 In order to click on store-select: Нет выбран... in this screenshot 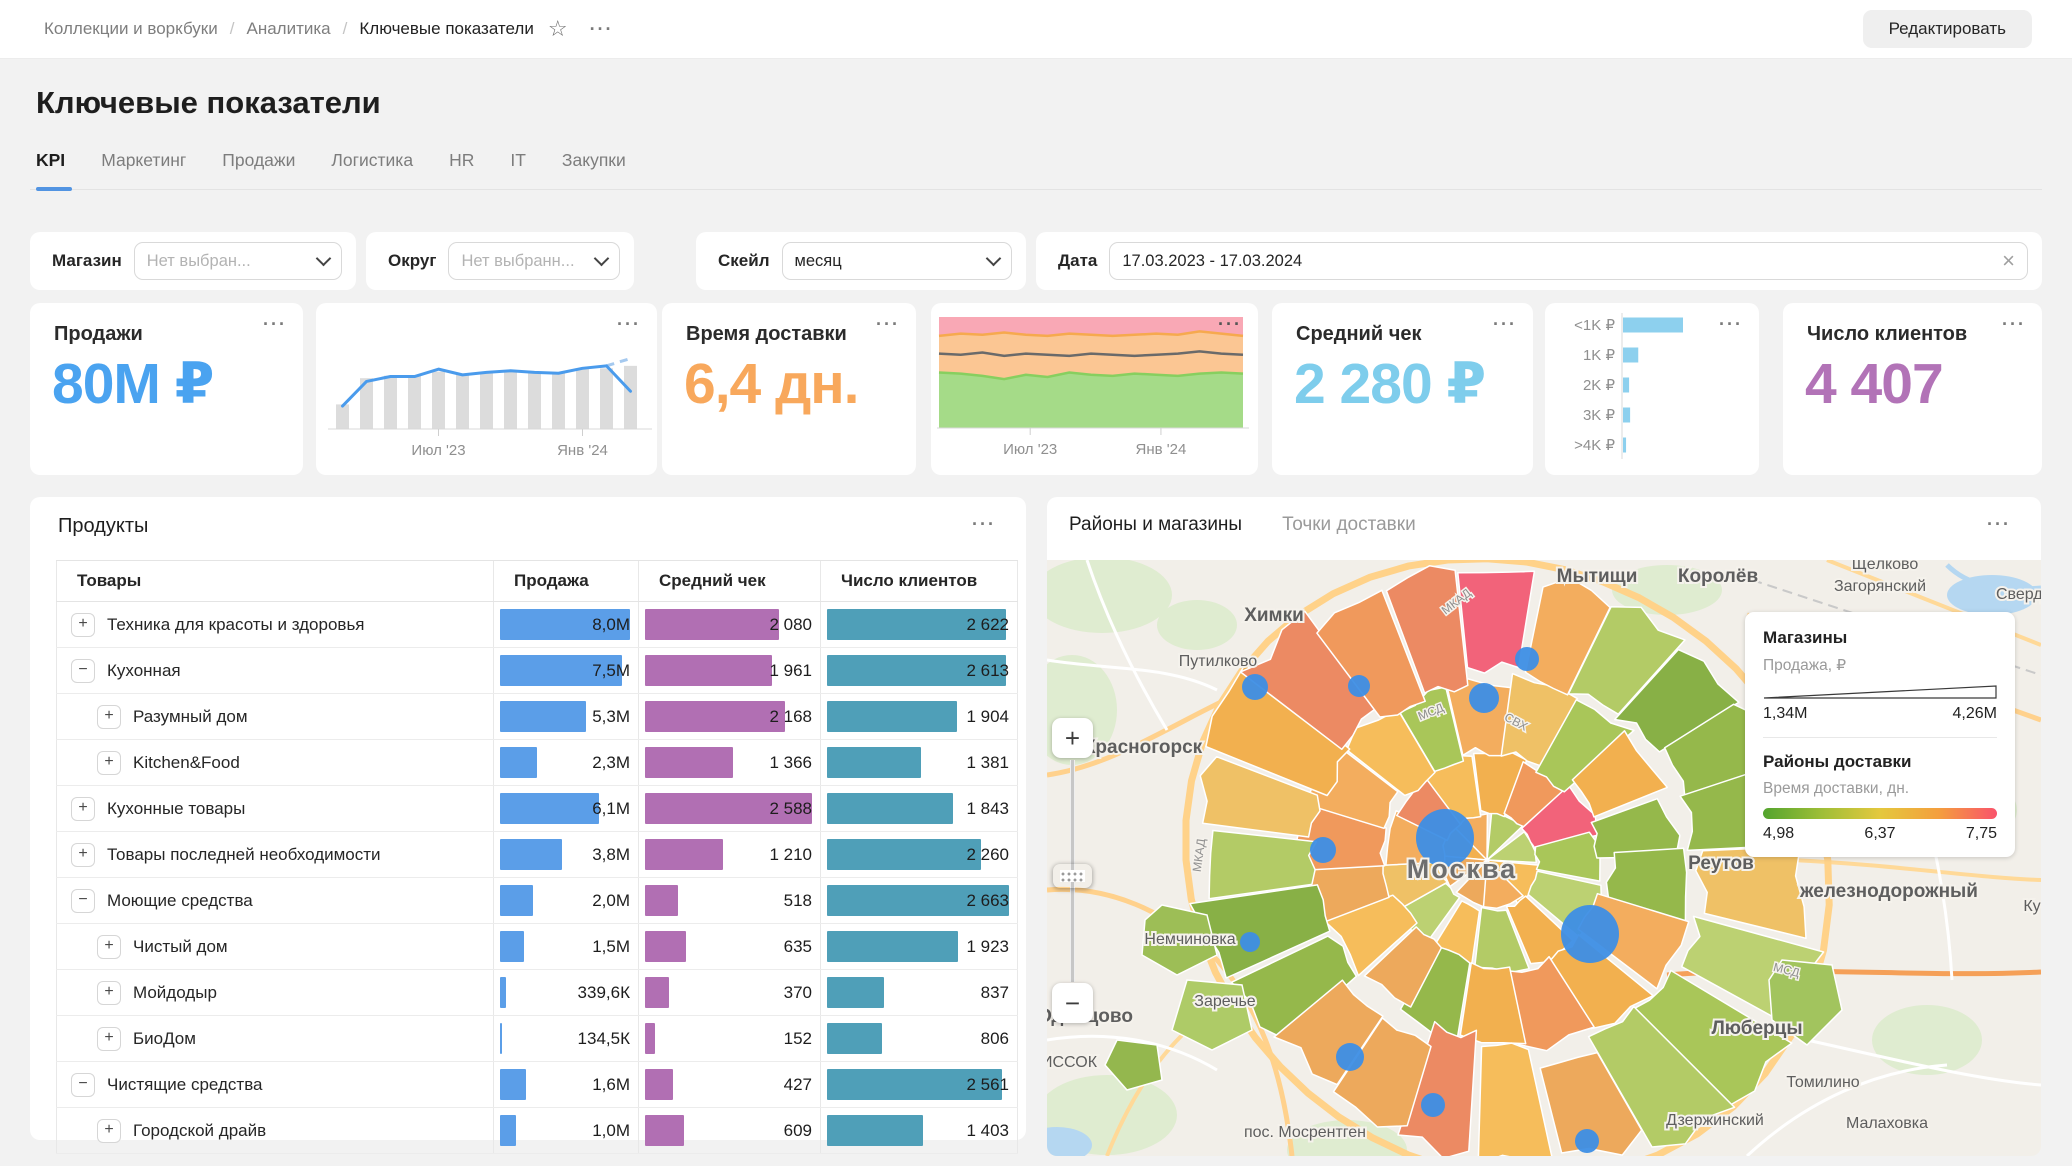, I will do `click(237, 261)`.